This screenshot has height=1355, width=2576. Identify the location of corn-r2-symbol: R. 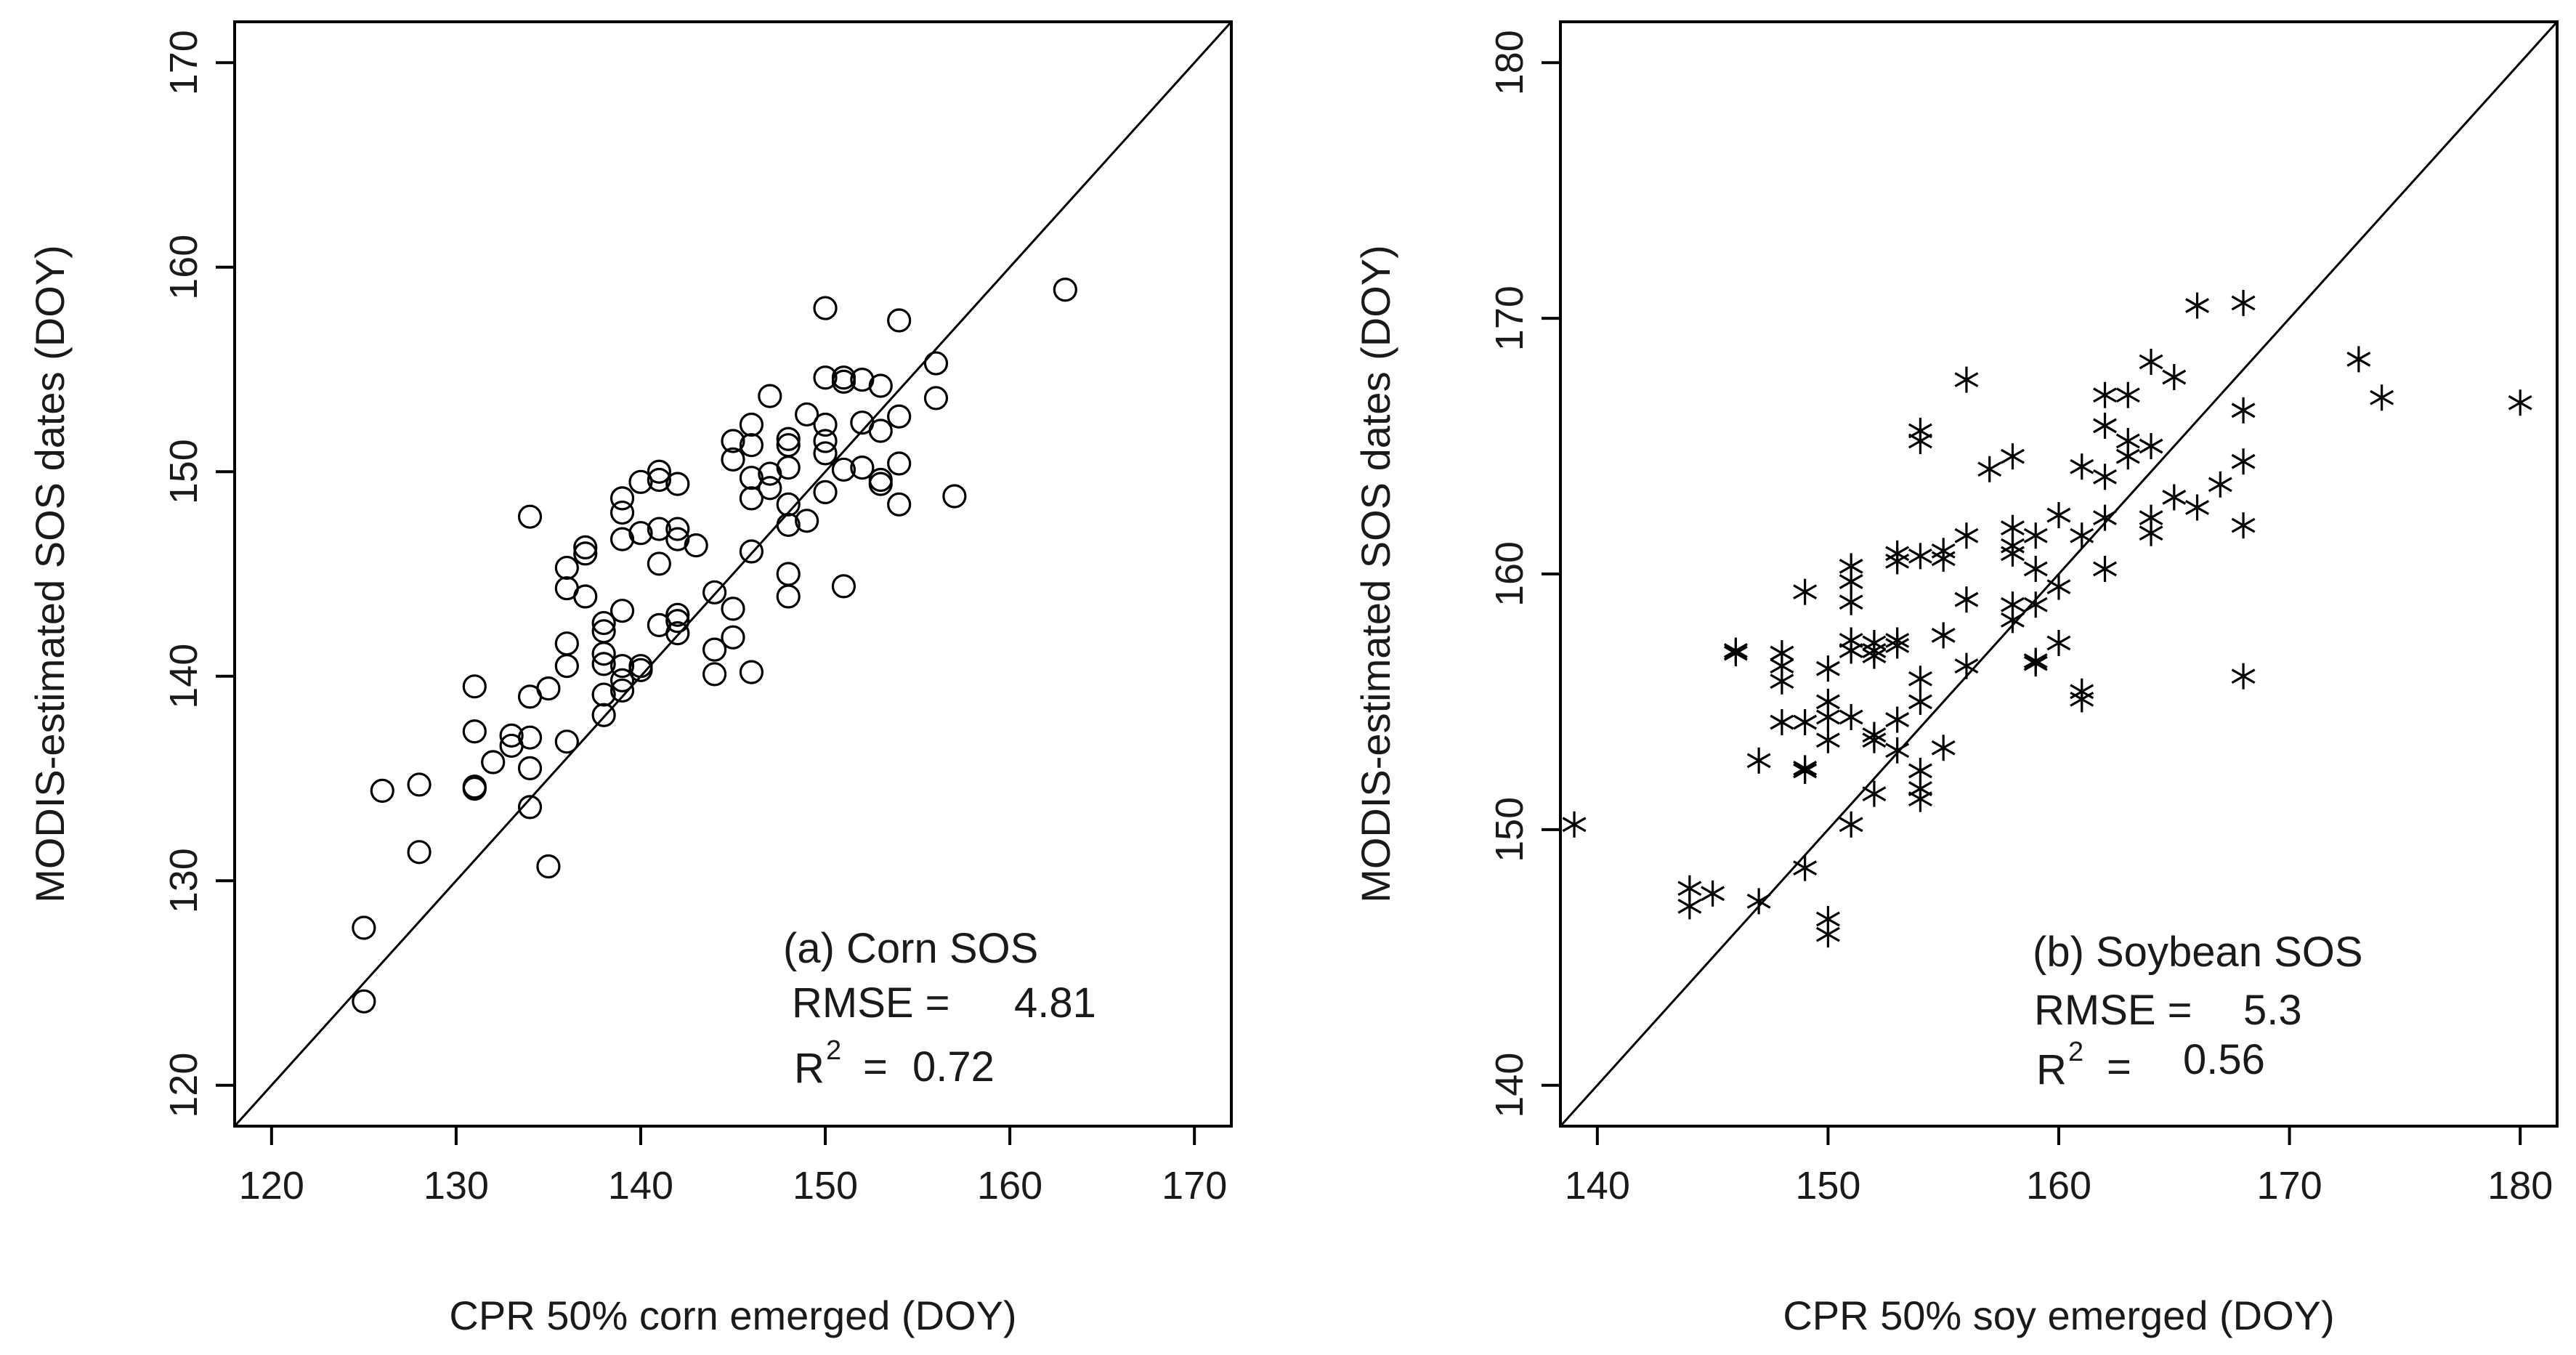
(809, 1068).